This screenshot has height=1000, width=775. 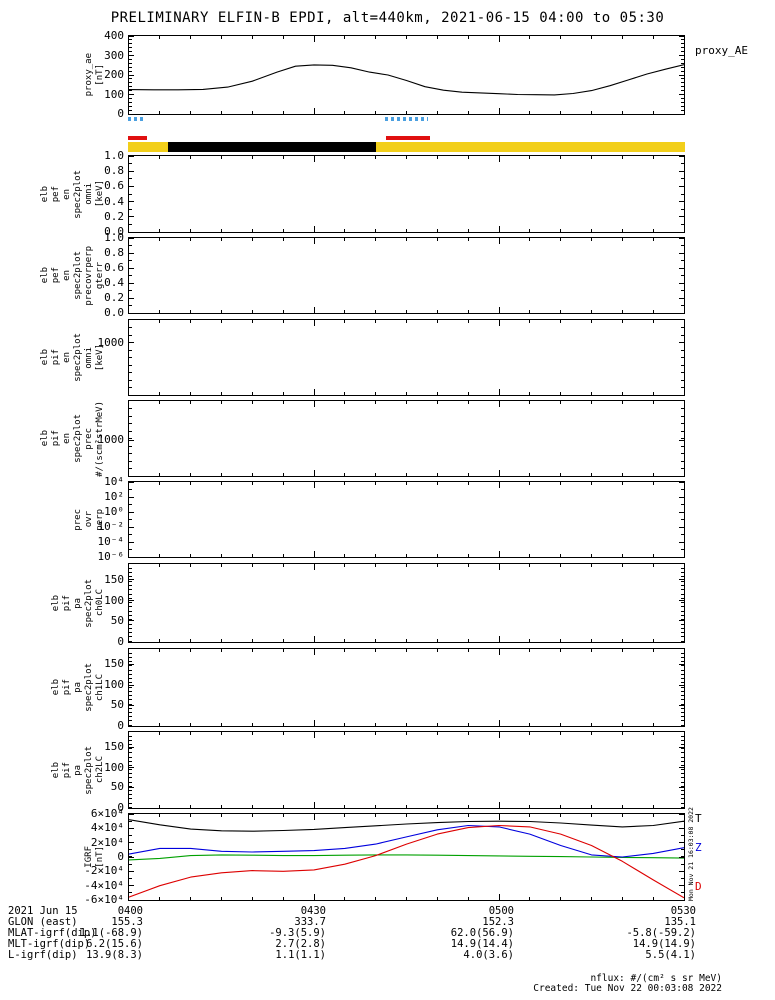 I want to click on fast-zone-segment, so click(x=136, y=119).